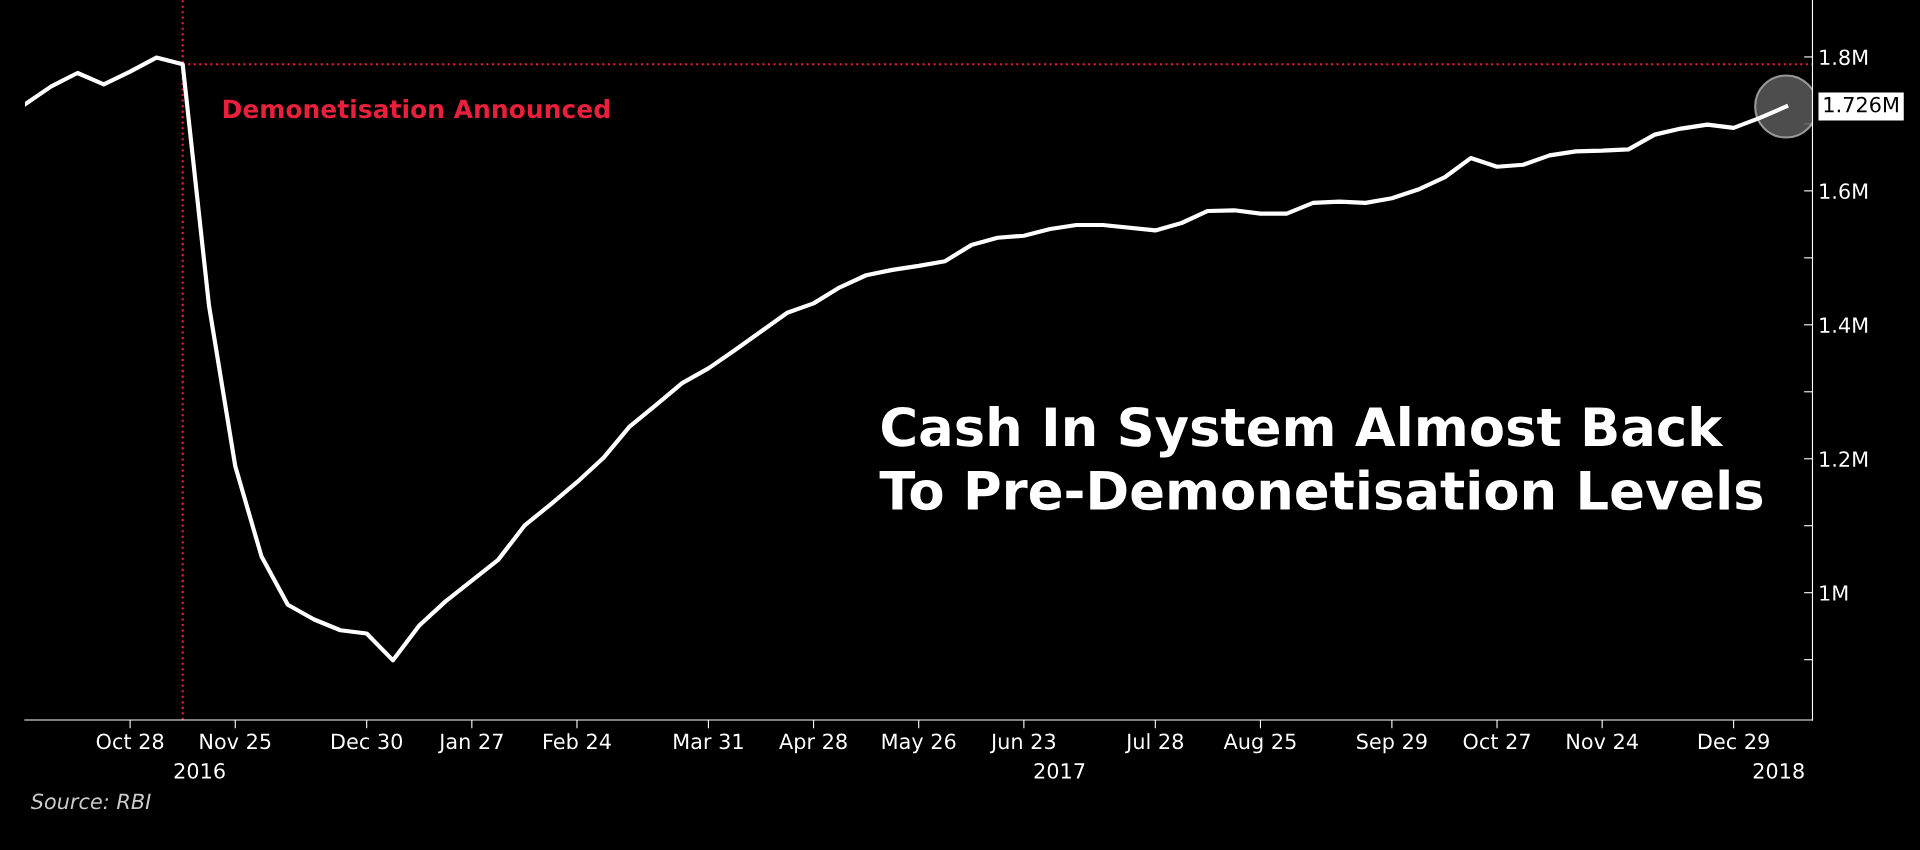 This screenshot has height=850, width=1920. Describe the element at coordinates (1844, 57) in the screenshot. I see `y-tick-label: 1.8M` at that location.